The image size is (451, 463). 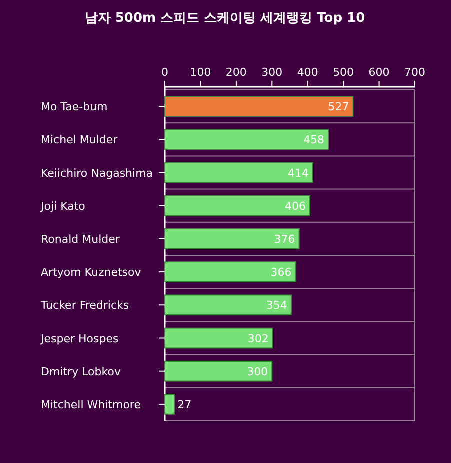 What do you see at coordinates (236, 72) in the screenshot?
I see `x-tick-label: 200` at bounding box center [236, 72].